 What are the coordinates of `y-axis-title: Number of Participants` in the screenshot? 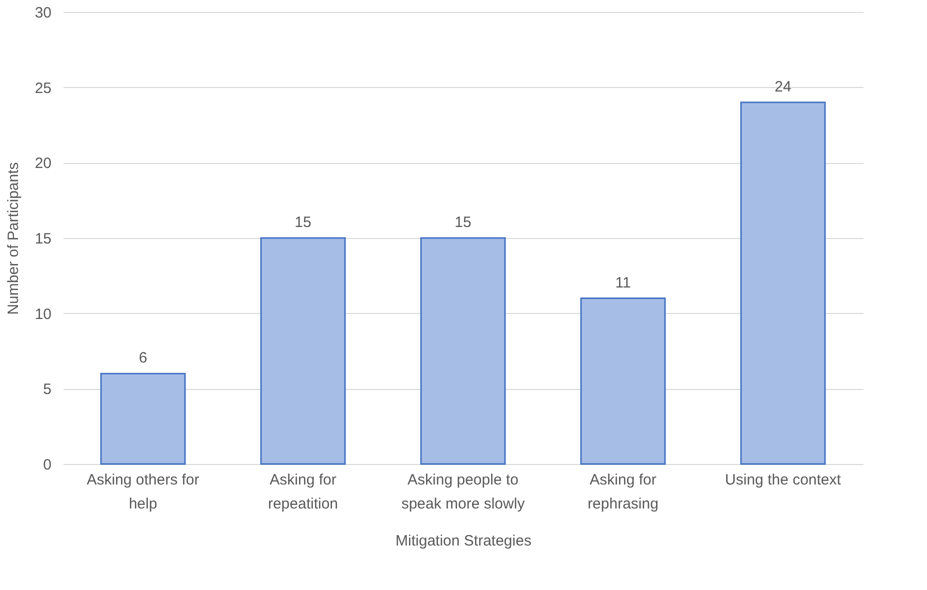 It's located at (13, 238).